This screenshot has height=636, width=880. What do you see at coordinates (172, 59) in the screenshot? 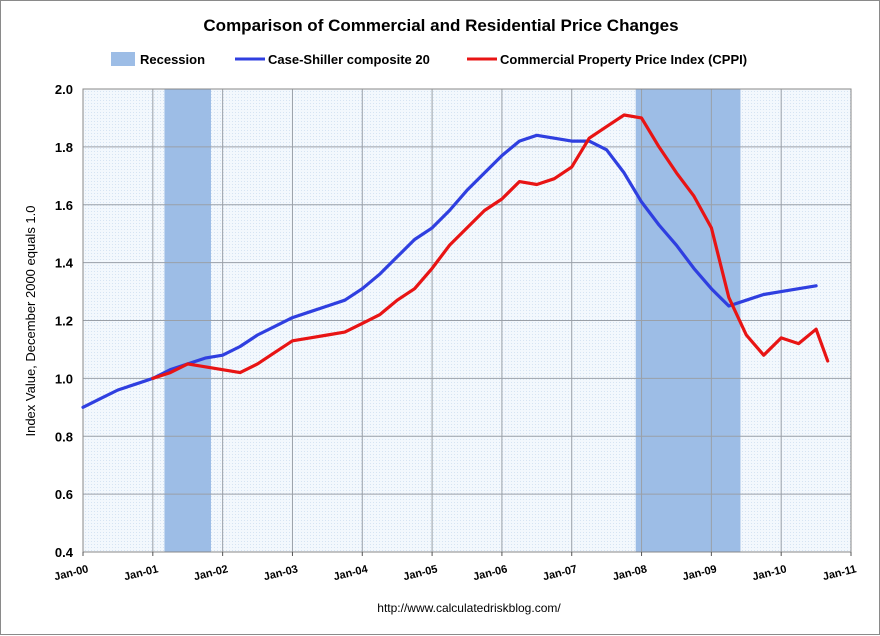
I see `legend-label-recession: Recession` at bounding box center [172, 59].